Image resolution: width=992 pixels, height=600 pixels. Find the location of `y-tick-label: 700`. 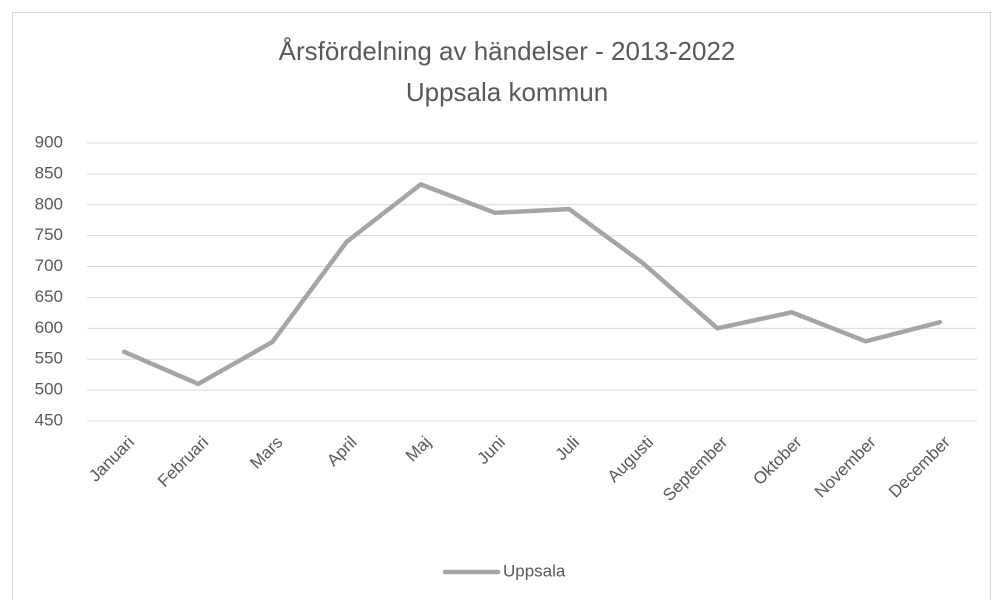

y-tick-label: 700 is located at coordinates (49, 265).